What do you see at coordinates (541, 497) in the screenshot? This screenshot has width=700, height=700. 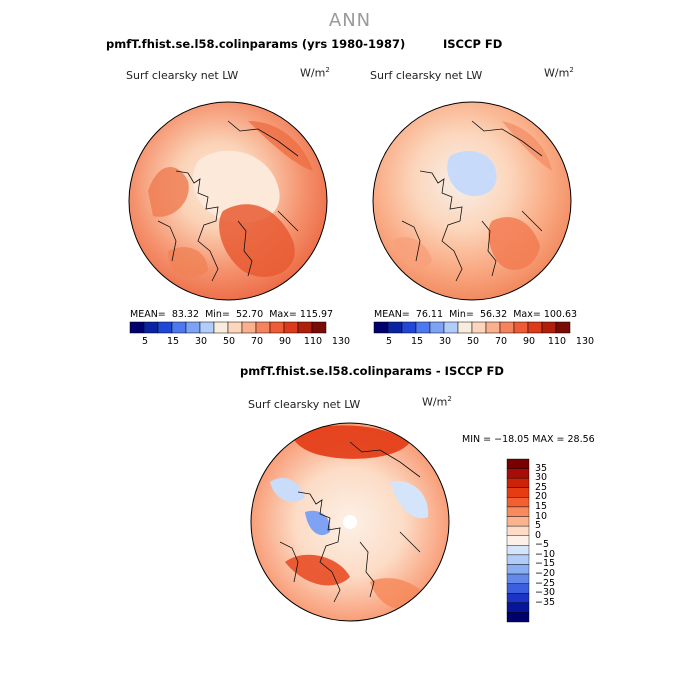 I see `colorbar-tick-label: 20` at bounding box center [541, 497].